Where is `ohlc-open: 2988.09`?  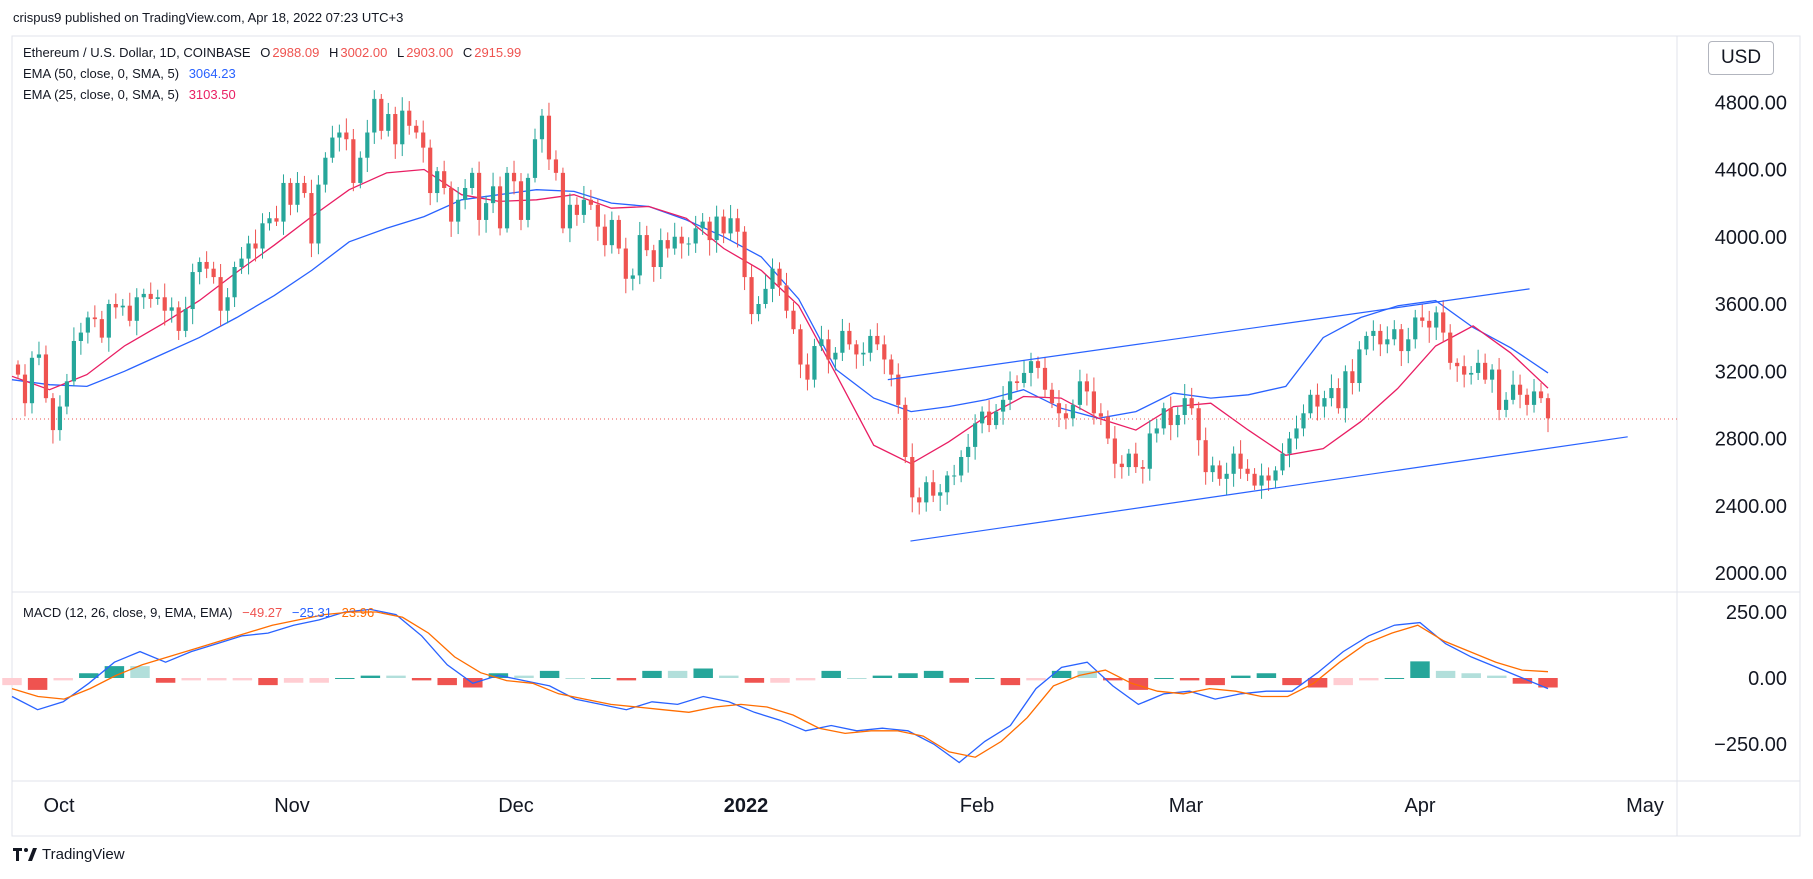
ohlc-open: 2988.09 is located at coordinates (296, 52).